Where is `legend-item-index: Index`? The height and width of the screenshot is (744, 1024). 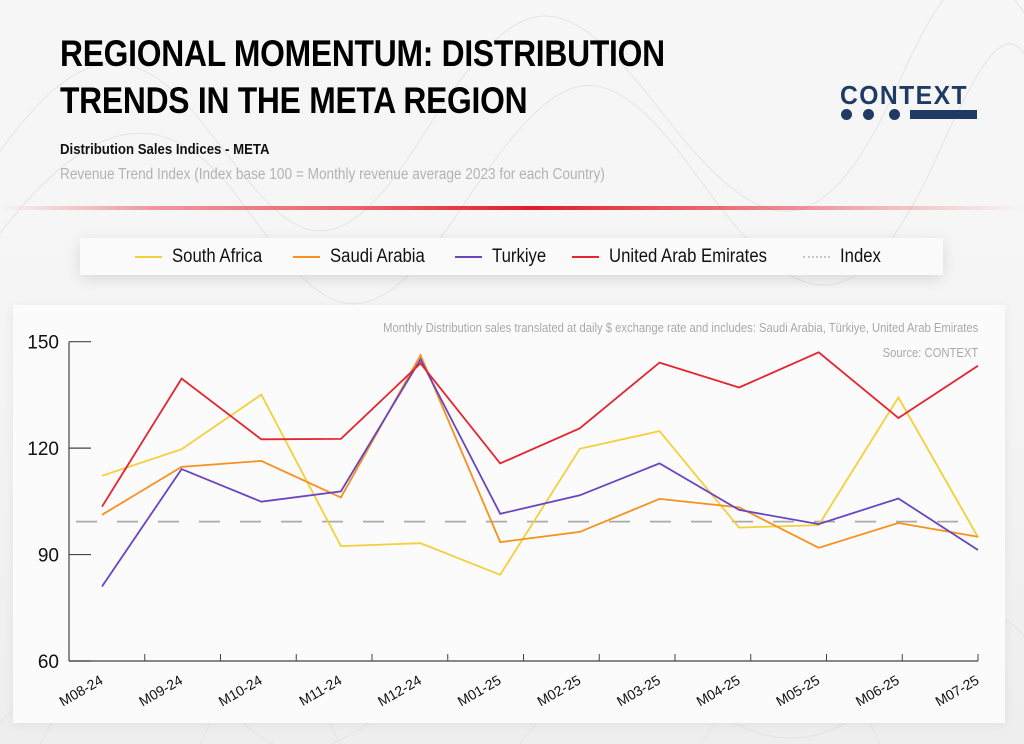
legend-item-index: Index is located at coordinates (844, 256).